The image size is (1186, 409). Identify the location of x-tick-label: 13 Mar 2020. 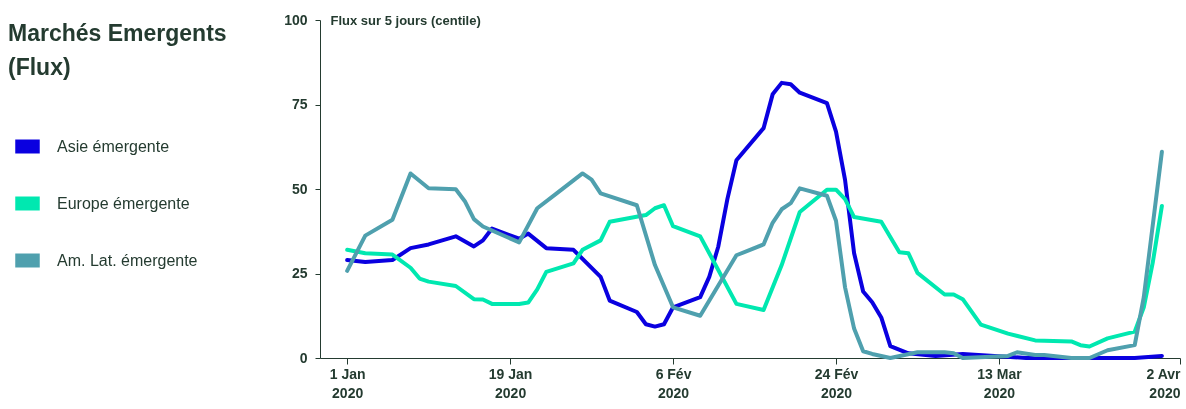
(1000, 383).